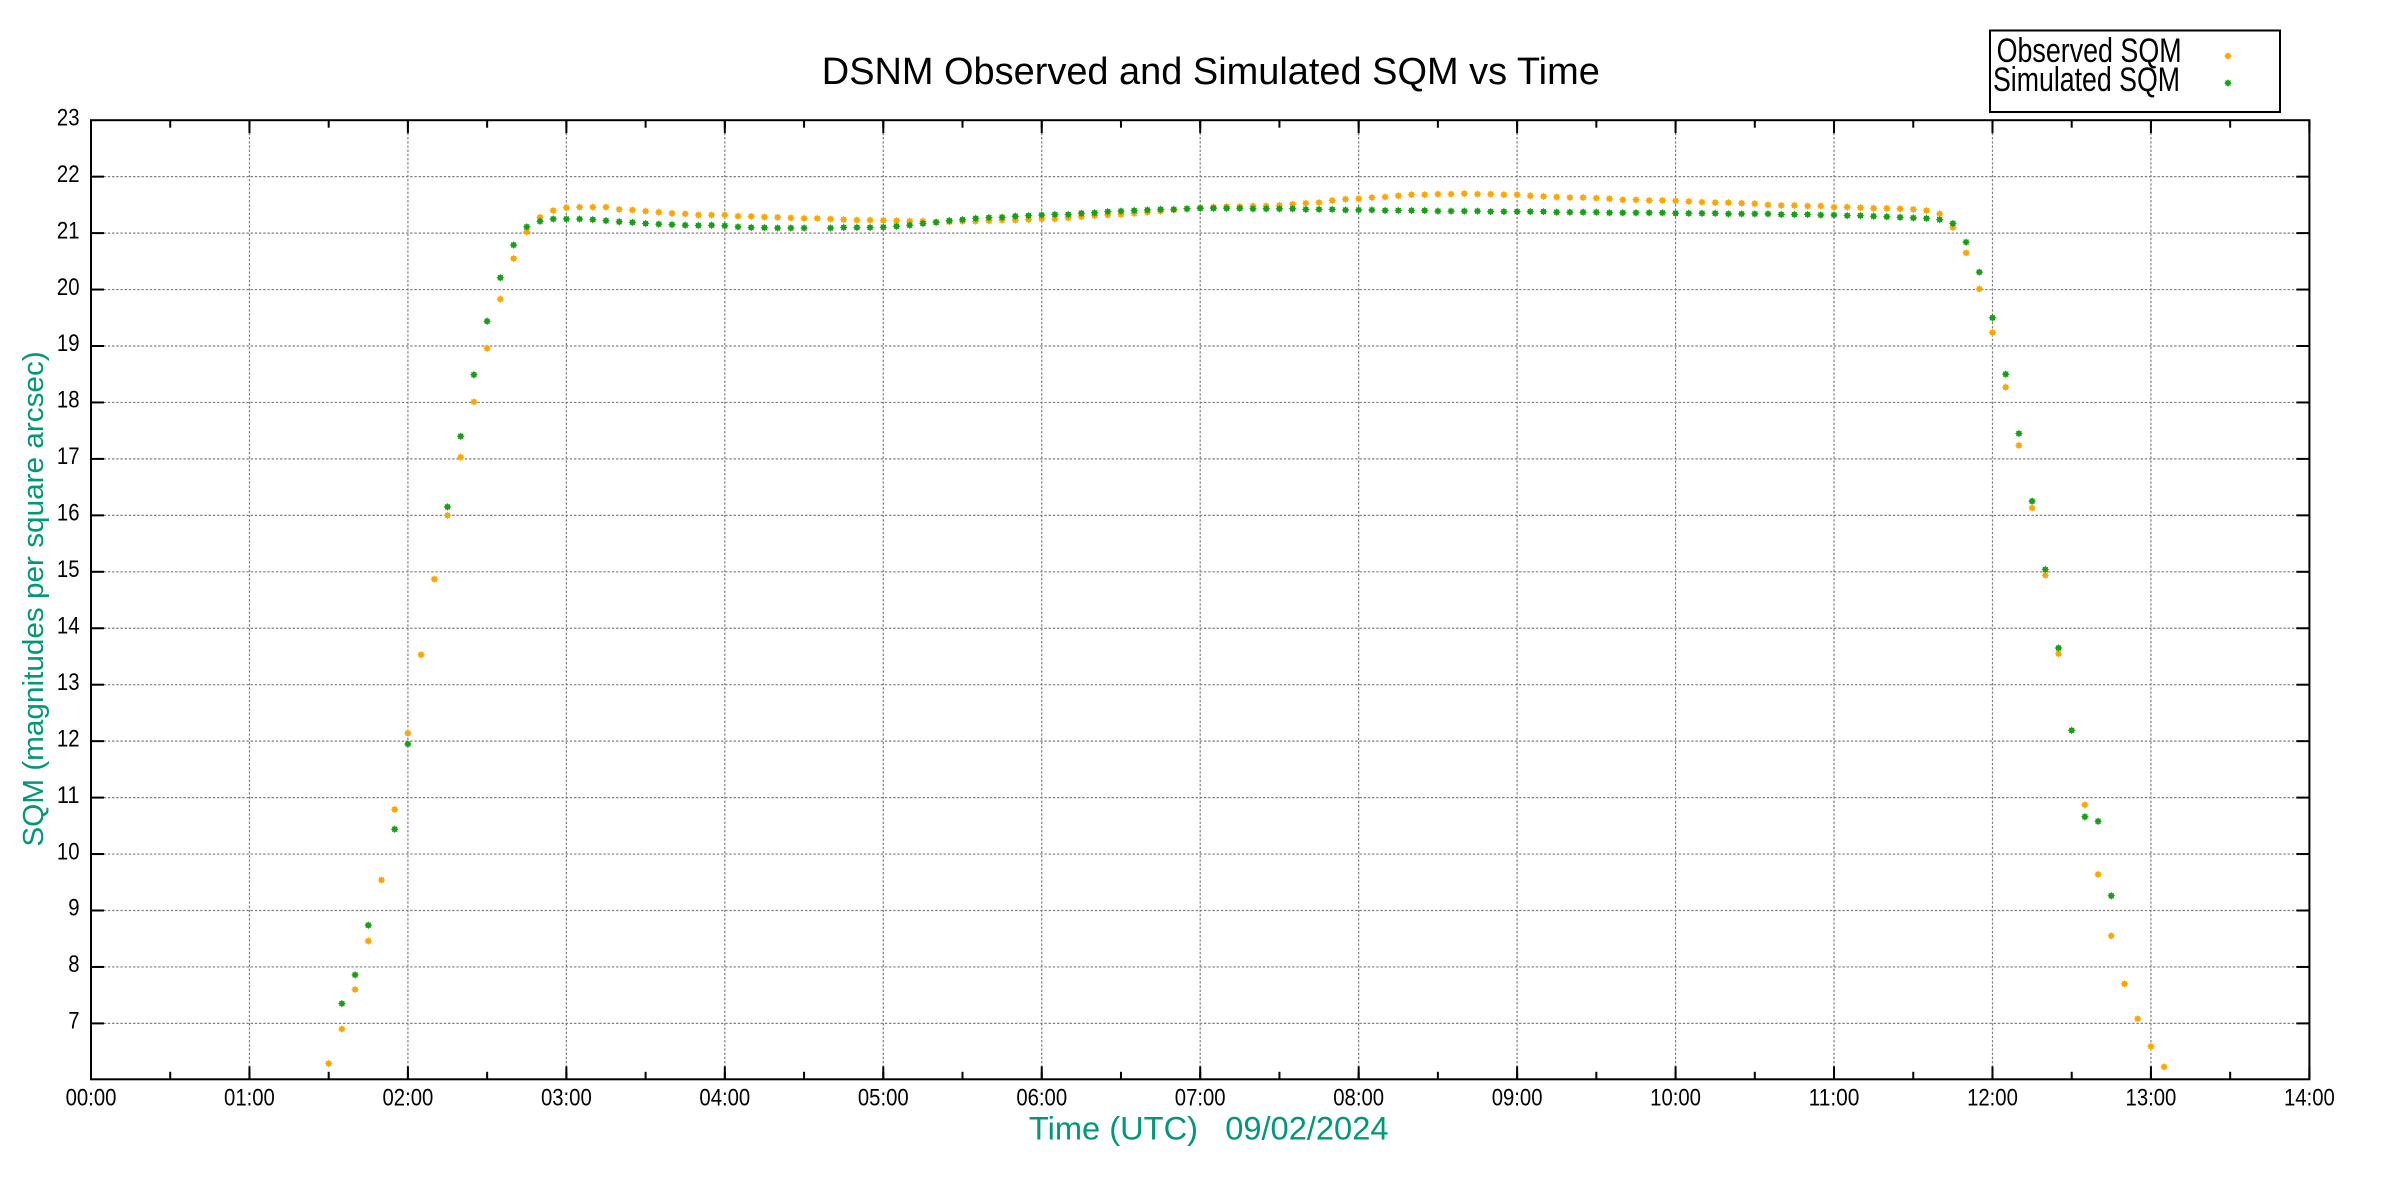  What do you see at coordinates (73, 1021) in the screenshot?
I see `svg-text: 7` at bounding box center [73, 1021].